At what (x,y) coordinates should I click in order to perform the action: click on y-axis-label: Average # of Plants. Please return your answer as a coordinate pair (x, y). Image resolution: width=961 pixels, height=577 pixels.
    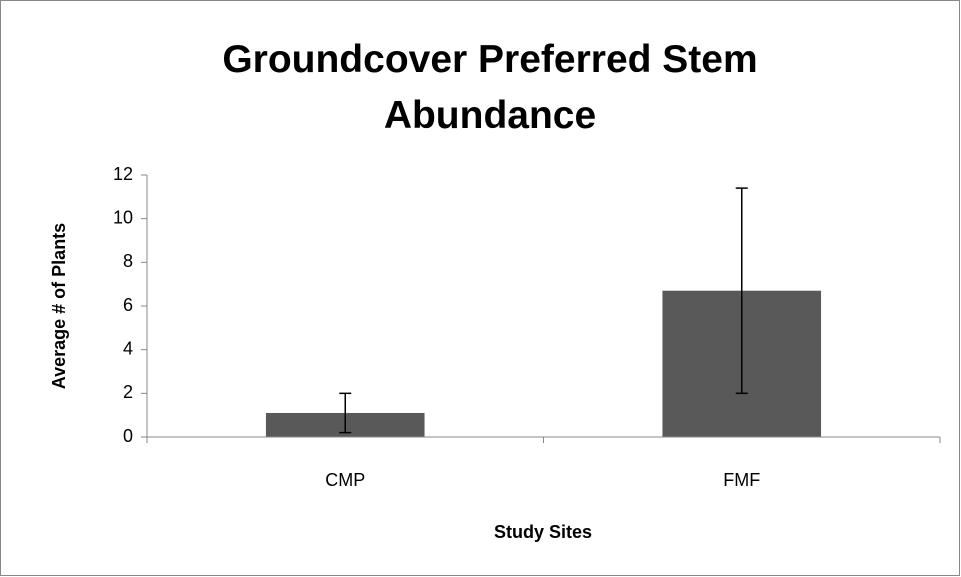
    Looking at the image, I should click on (59, 306).